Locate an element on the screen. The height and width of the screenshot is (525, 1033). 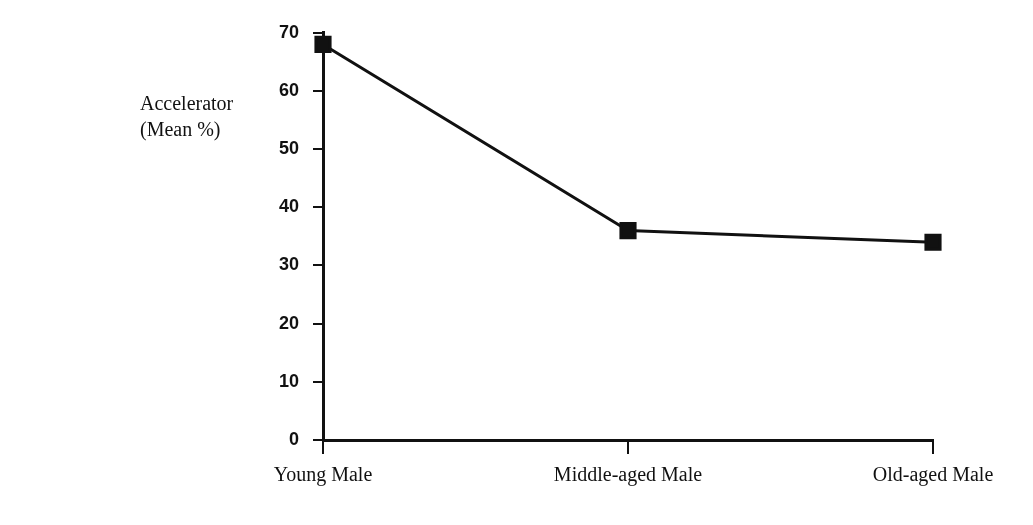
y-axis-title: Accelerator (Mean %) is located at coordinates (187, 116).